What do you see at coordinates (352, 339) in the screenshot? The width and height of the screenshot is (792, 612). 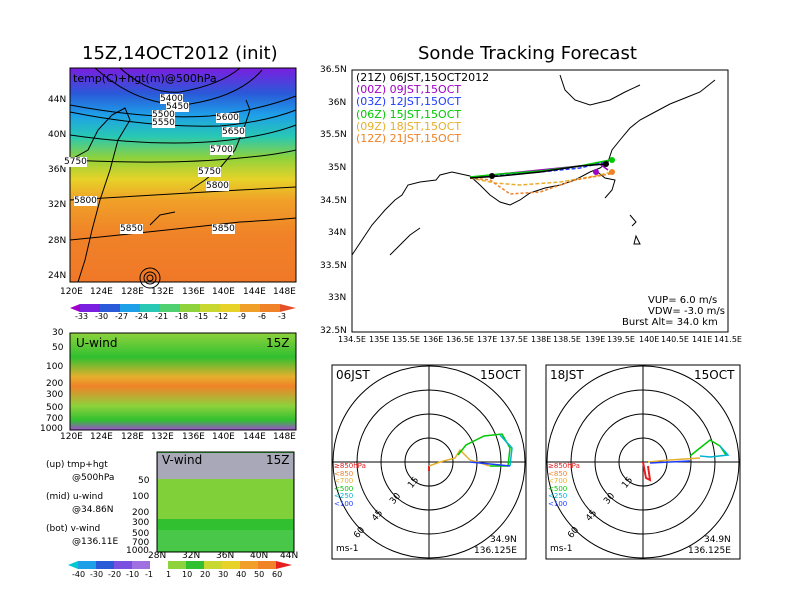 I see `track-lon-tick: 134.5E` at bounding box center [352, 339].